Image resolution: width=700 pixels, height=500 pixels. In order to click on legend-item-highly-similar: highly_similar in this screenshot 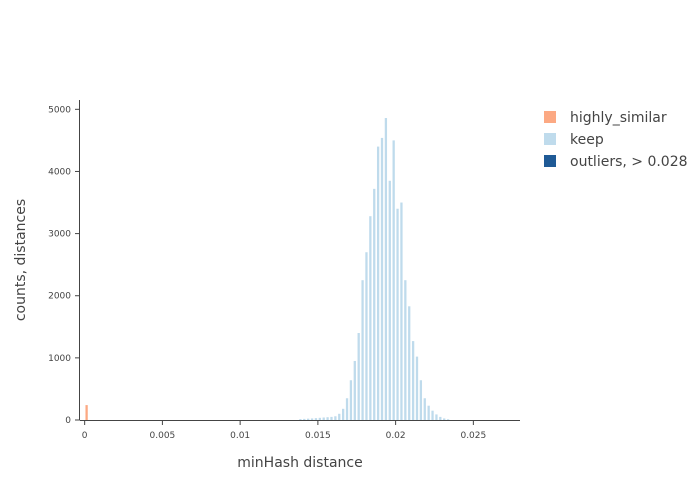, I will do `click(605, 118)`.